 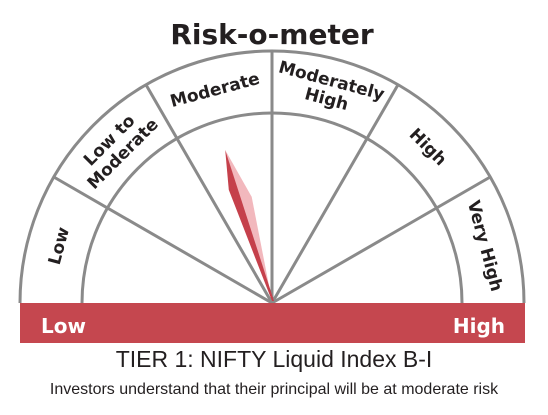 What do you see at coordinates (63, 326) in the screenshot?
I see `scale-low-label: Low` at bounding box center [63, 326].